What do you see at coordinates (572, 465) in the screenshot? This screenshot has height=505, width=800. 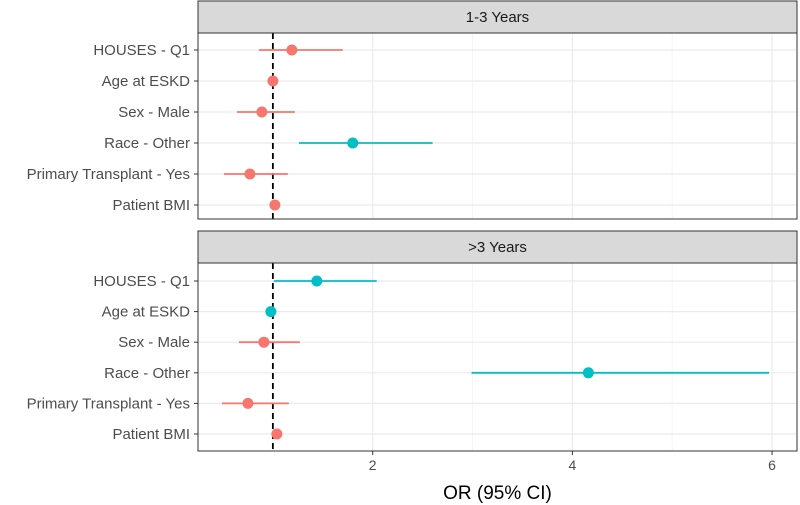 I see `x-tick-label: 4` at bounding box center [572, 465].